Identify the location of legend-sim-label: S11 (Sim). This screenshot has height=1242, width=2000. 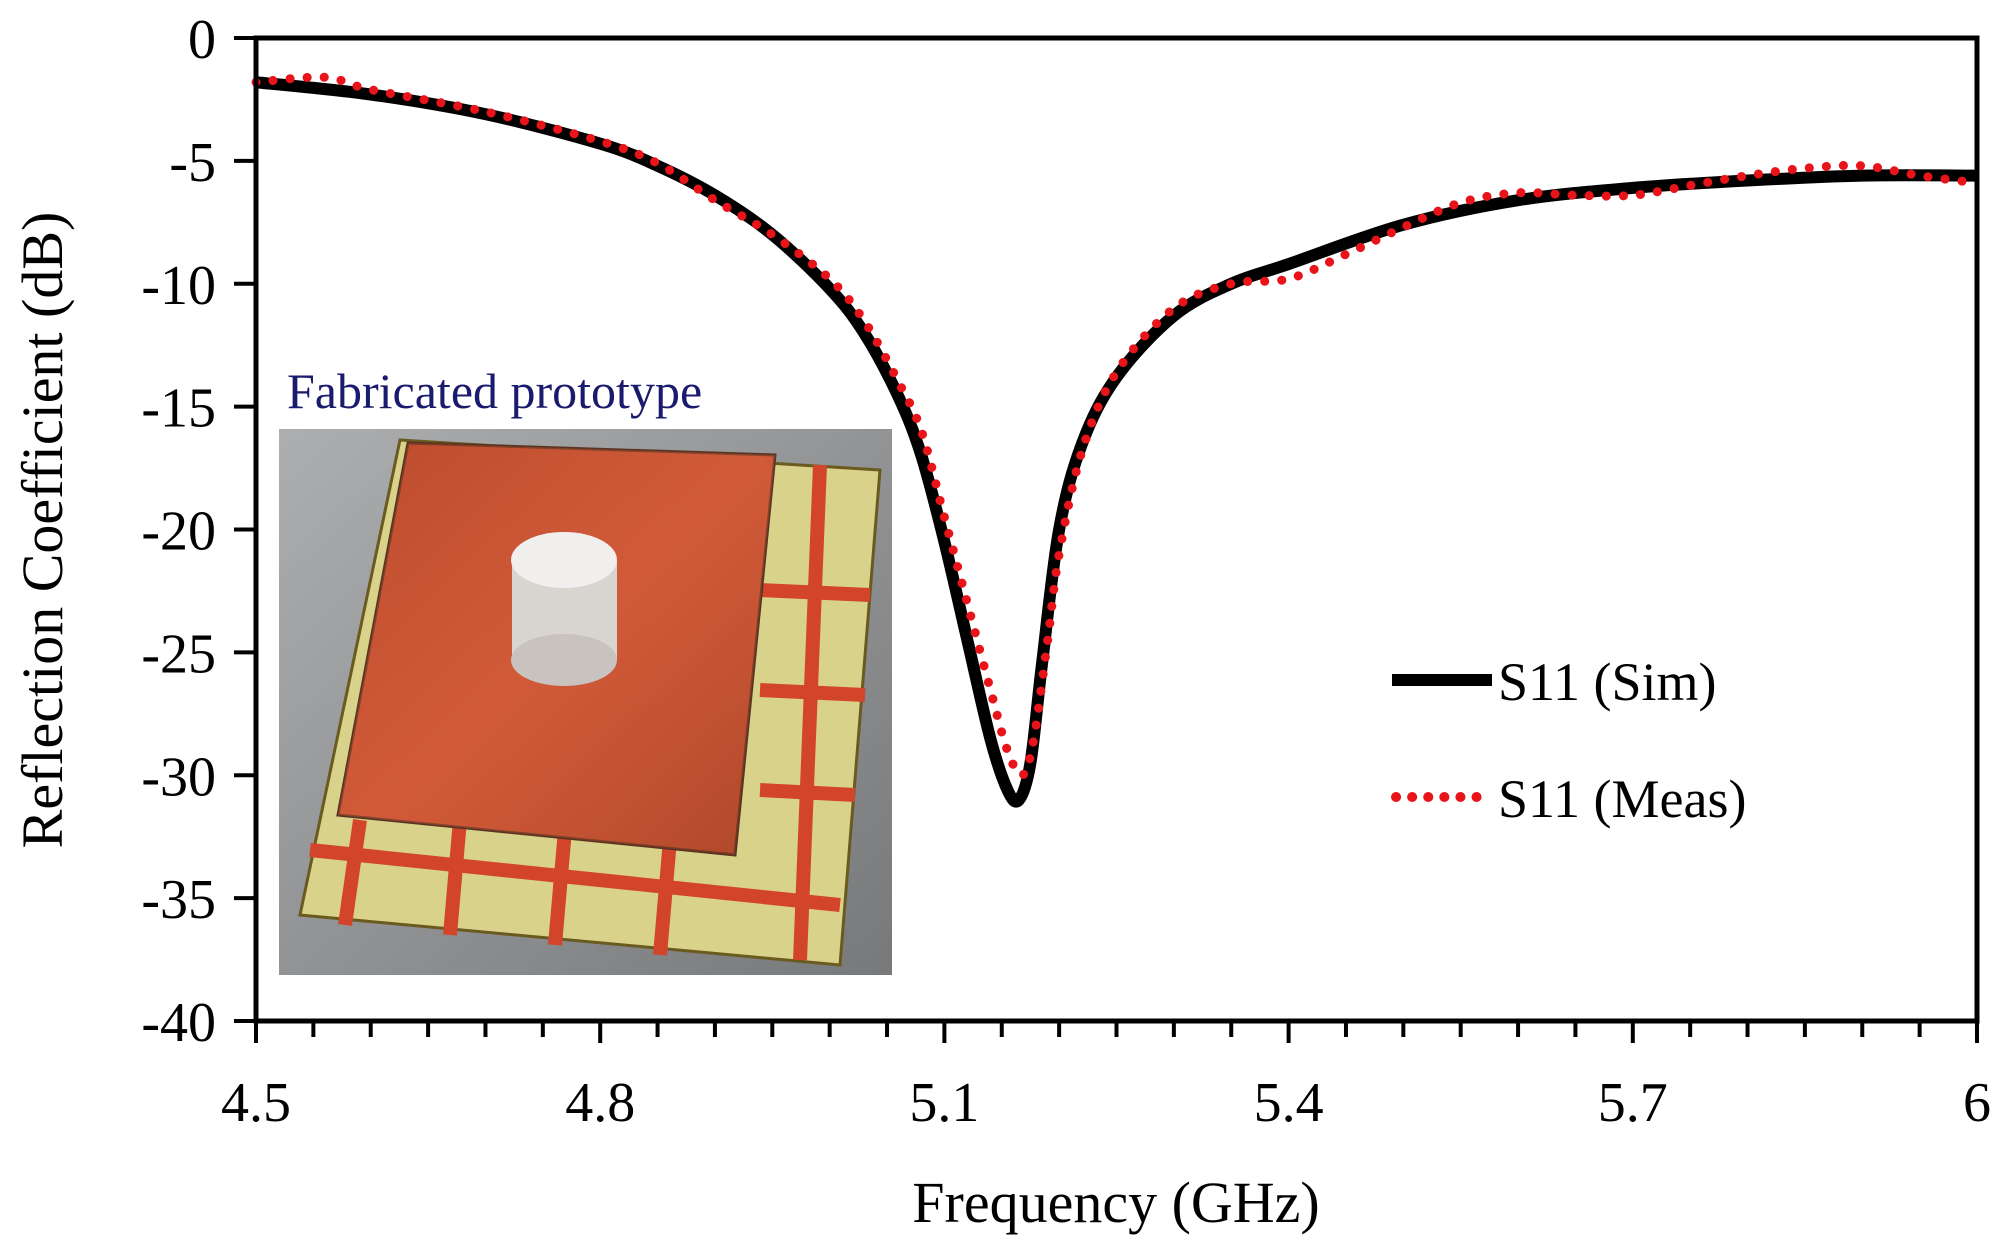
(1607, 682).